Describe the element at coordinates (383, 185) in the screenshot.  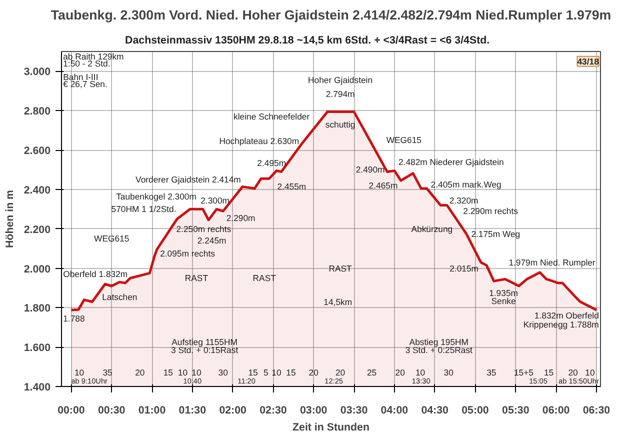
I see `annotation: 2.465m` at that location.